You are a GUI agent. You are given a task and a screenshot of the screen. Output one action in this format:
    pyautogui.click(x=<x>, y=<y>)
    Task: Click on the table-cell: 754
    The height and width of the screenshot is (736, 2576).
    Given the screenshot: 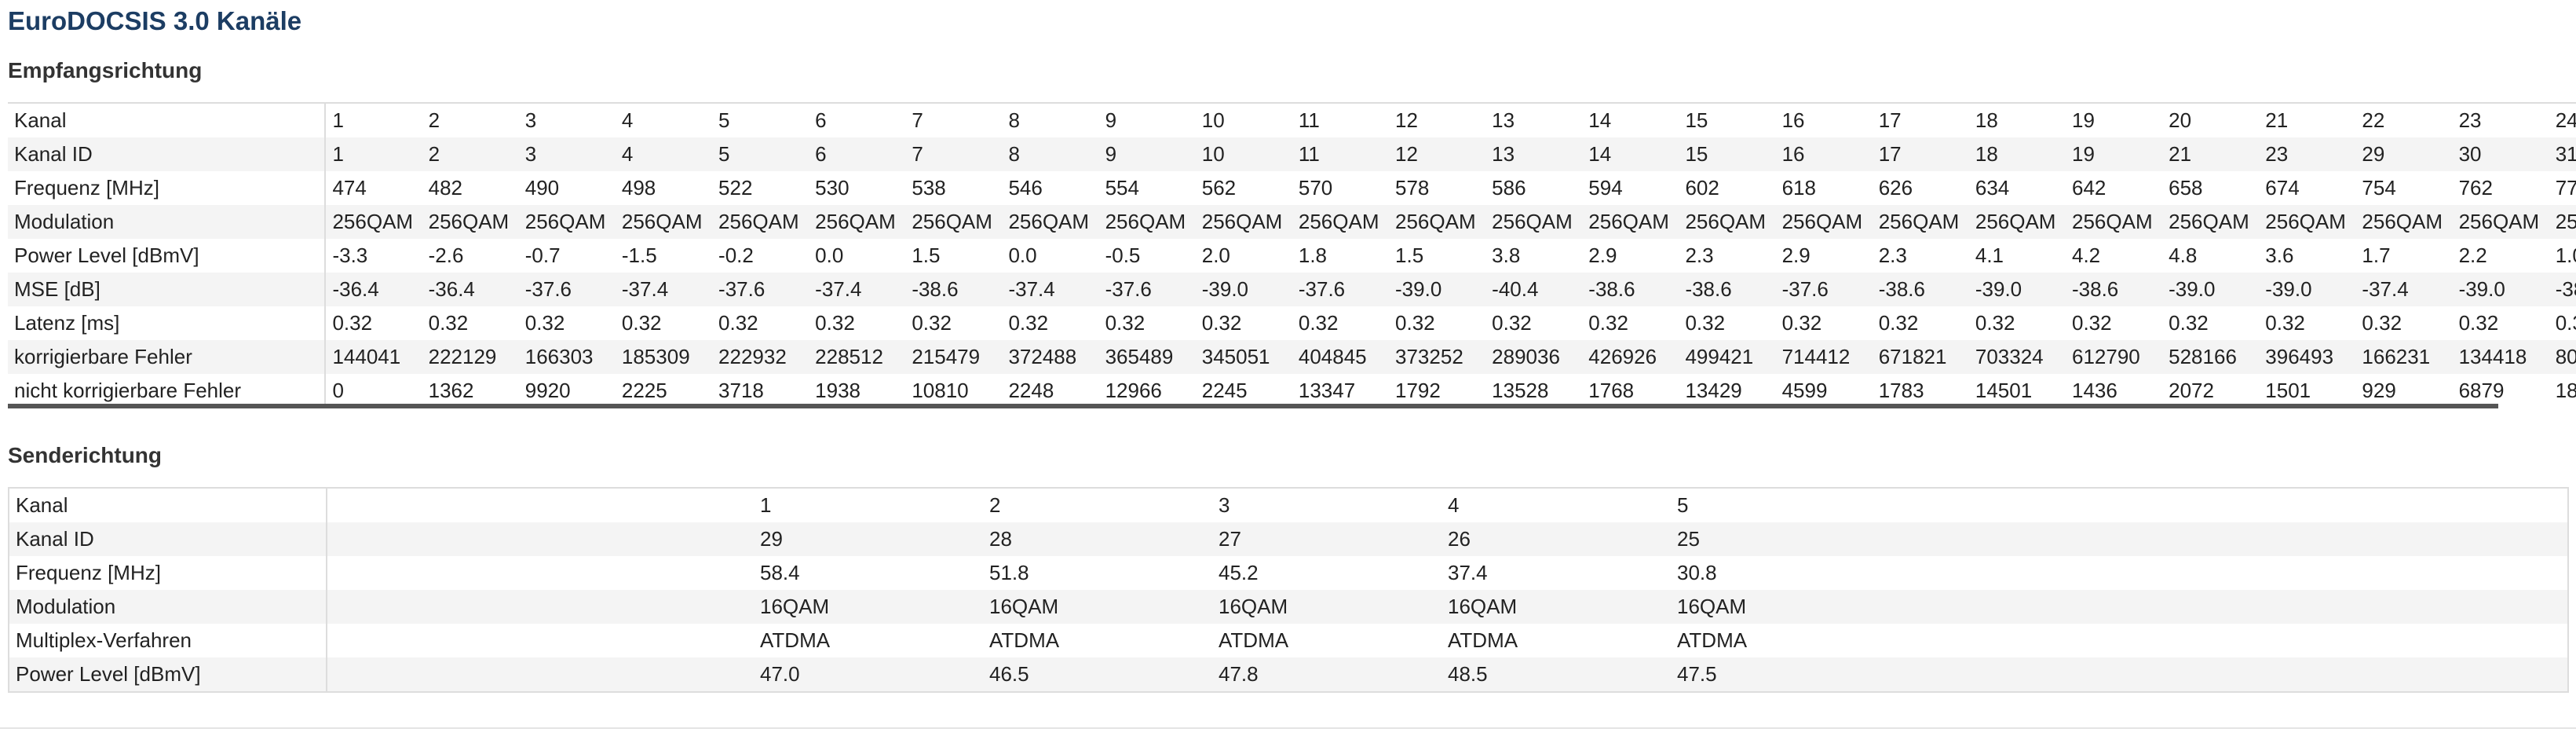 What is the action you would take?
    pyautogui.click(x=2379, y=188)
    